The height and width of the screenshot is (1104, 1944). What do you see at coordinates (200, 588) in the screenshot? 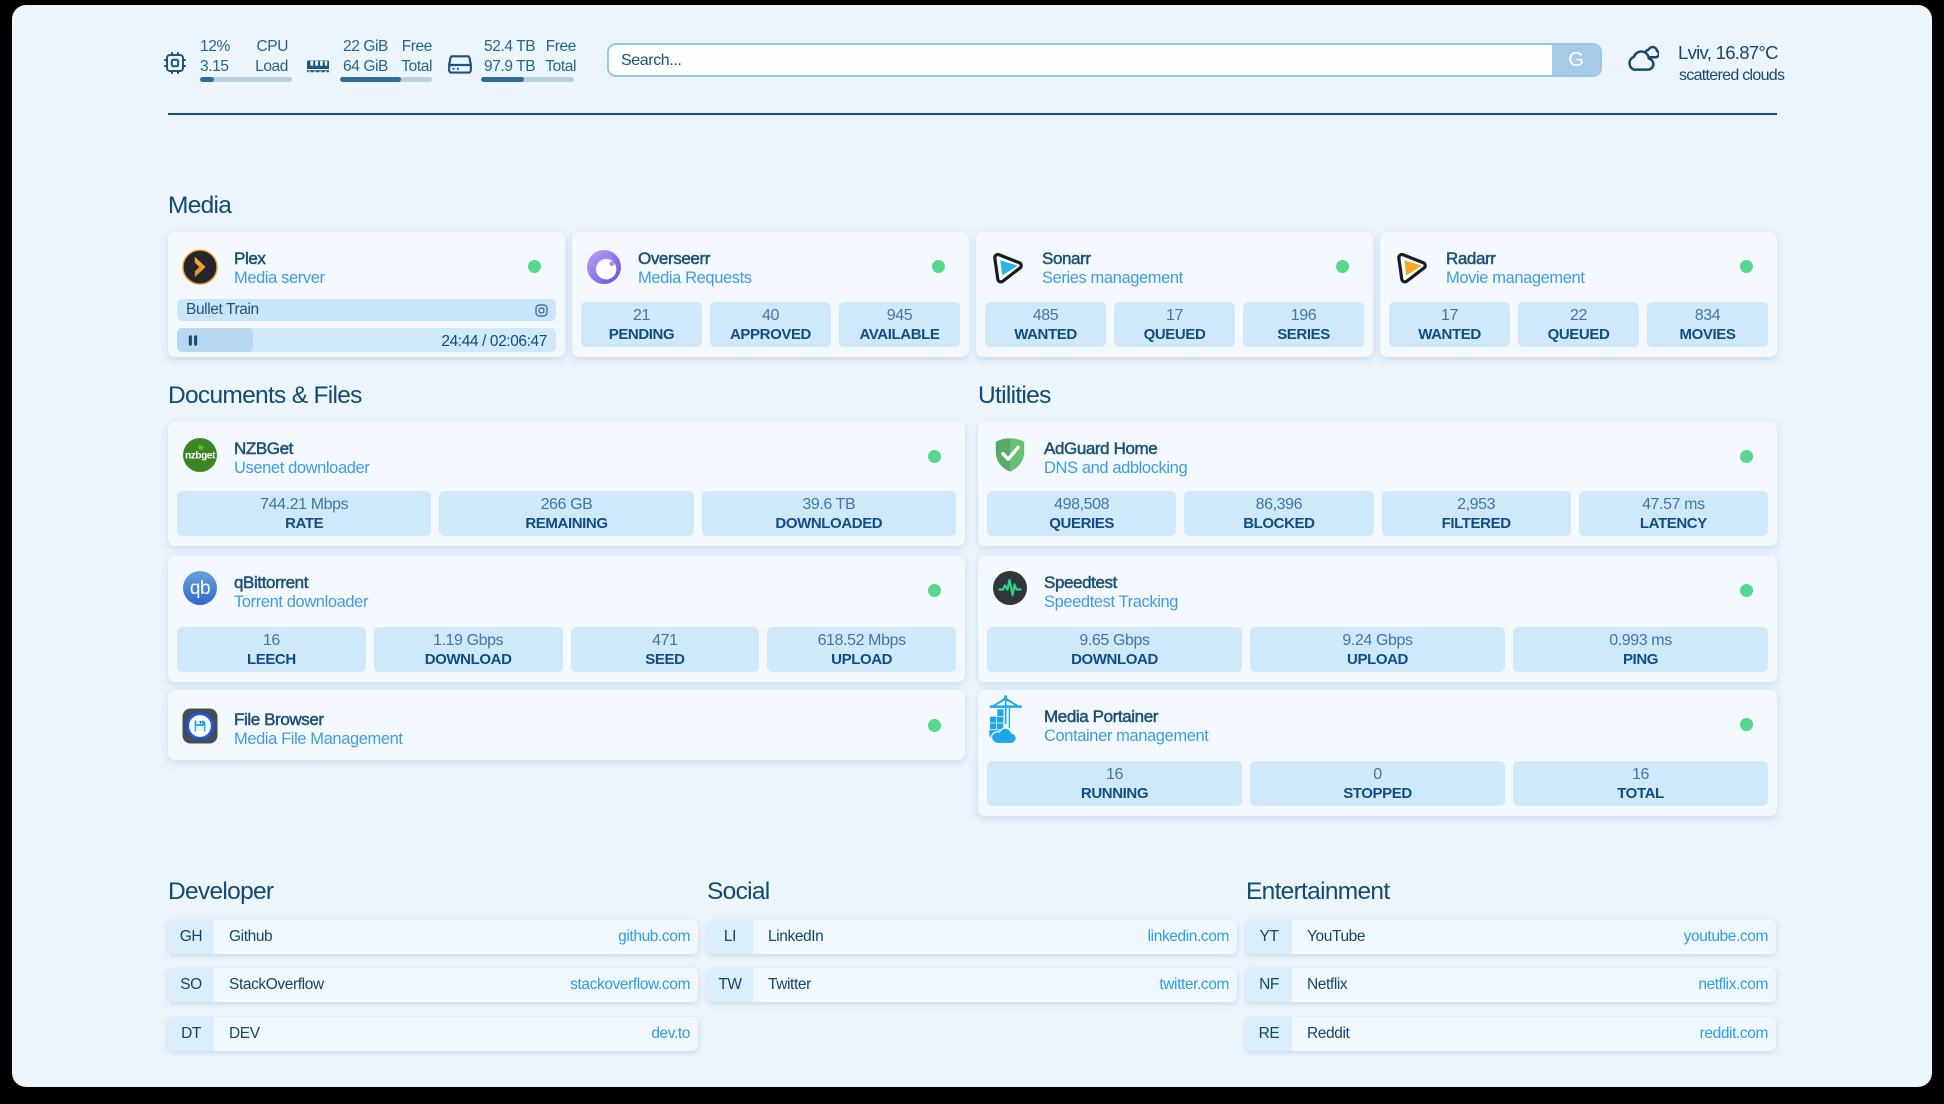
I see `svg-text: qb` at bounding box center [200, 588].